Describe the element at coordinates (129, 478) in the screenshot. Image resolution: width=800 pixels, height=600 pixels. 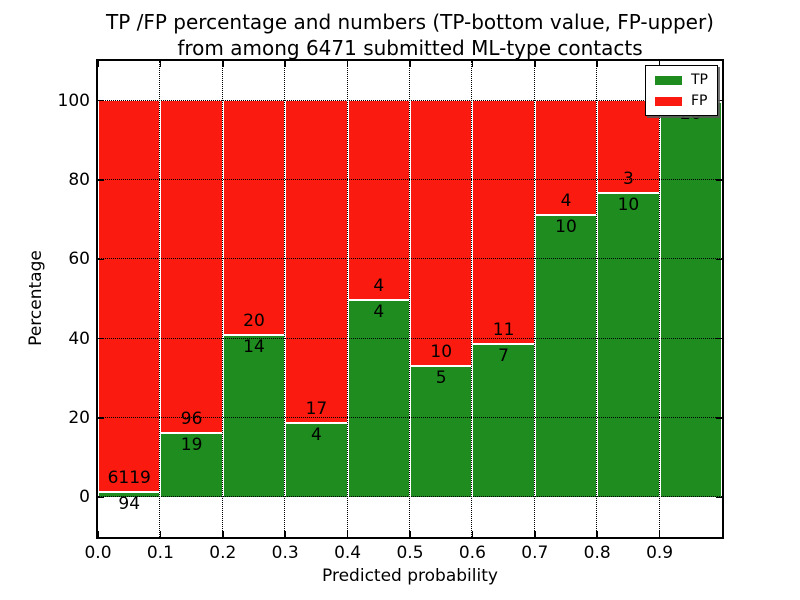
I see `fp-count-label: 6119` at that location.